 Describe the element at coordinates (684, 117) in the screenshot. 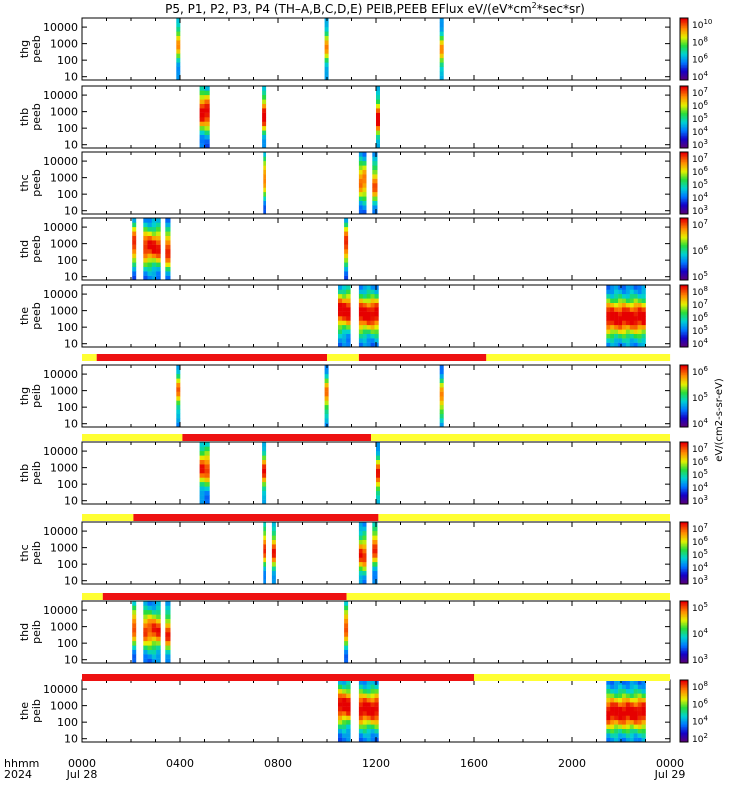

I see `colorbar-frame` at that location.